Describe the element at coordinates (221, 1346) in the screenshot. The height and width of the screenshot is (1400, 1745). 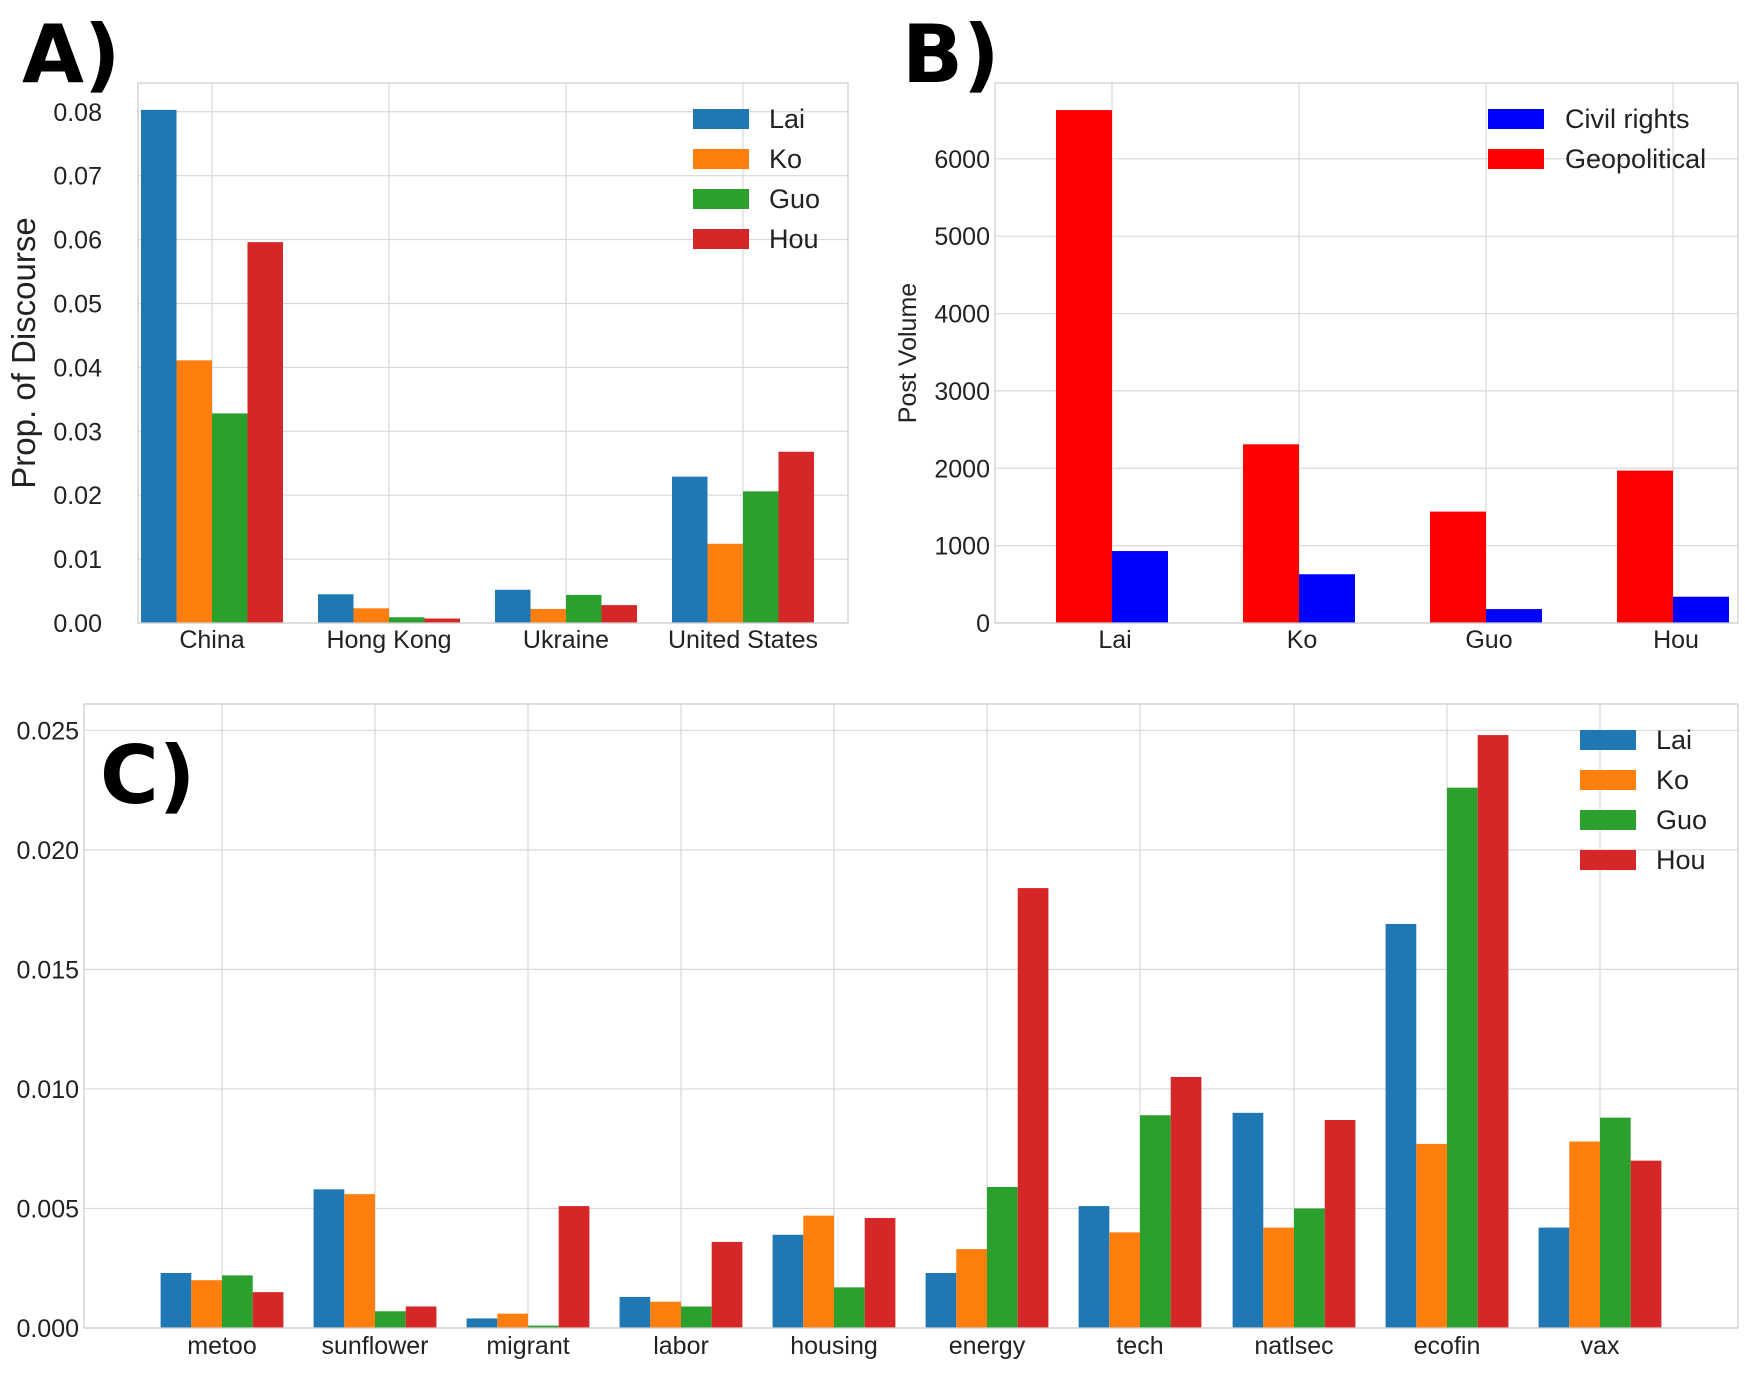
I see `x-tick-label: metoo` at that location.